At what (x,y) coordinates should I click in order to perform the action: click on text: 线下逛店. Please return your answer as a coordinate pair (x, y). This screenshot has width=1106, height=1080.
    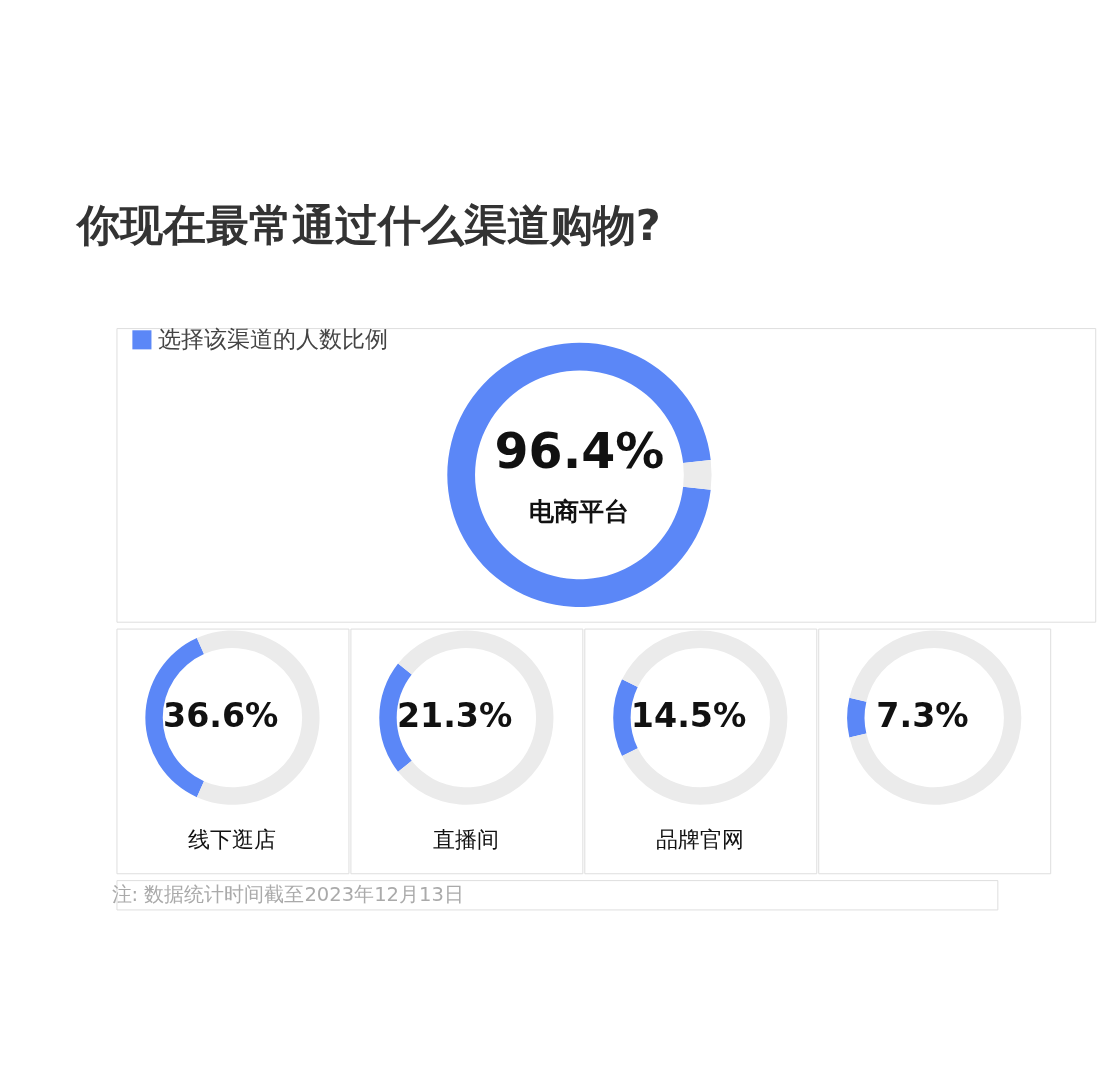
    Looking at the image, I should click on (232, 839).